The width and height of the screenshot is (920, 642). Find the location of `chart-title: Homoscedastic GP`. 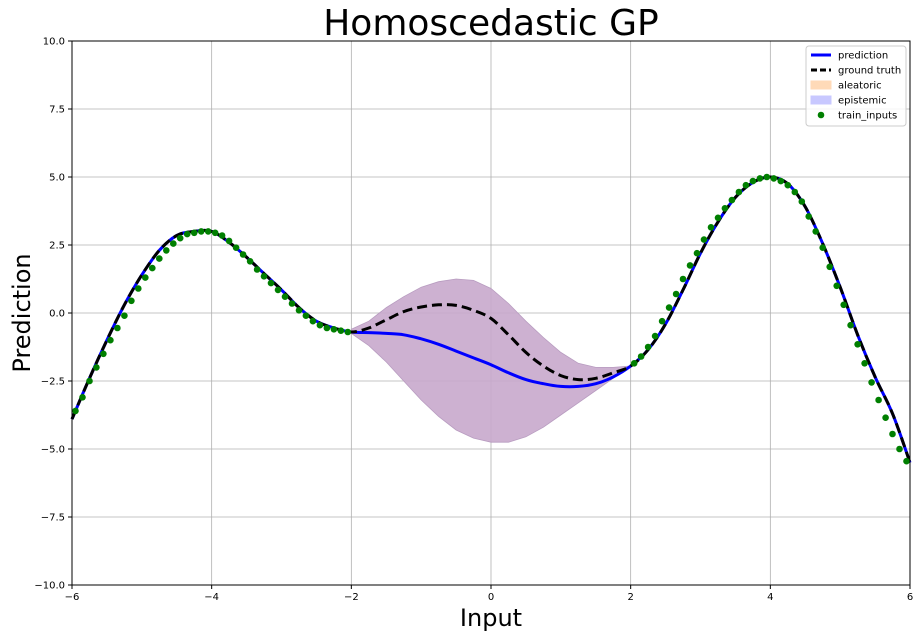

chart-title: Homoscedastic GP is located at coordinates (491, 23).